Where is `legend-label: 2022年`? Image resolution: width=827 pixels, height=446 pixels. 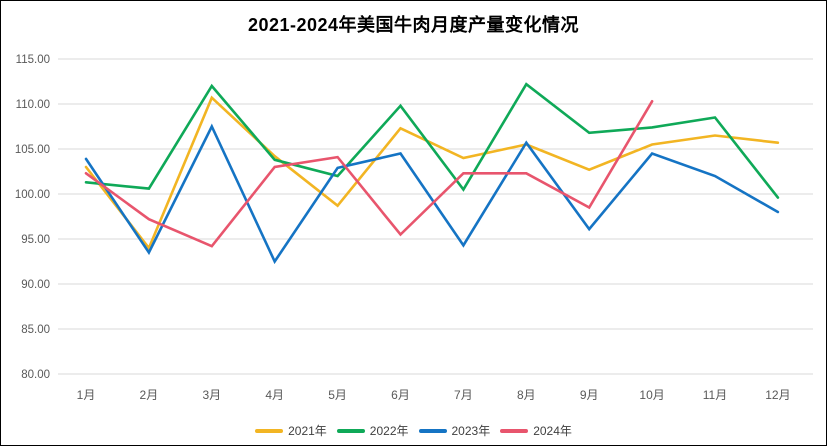
legend-label: 2022年 is located at coordinates (389, 431).